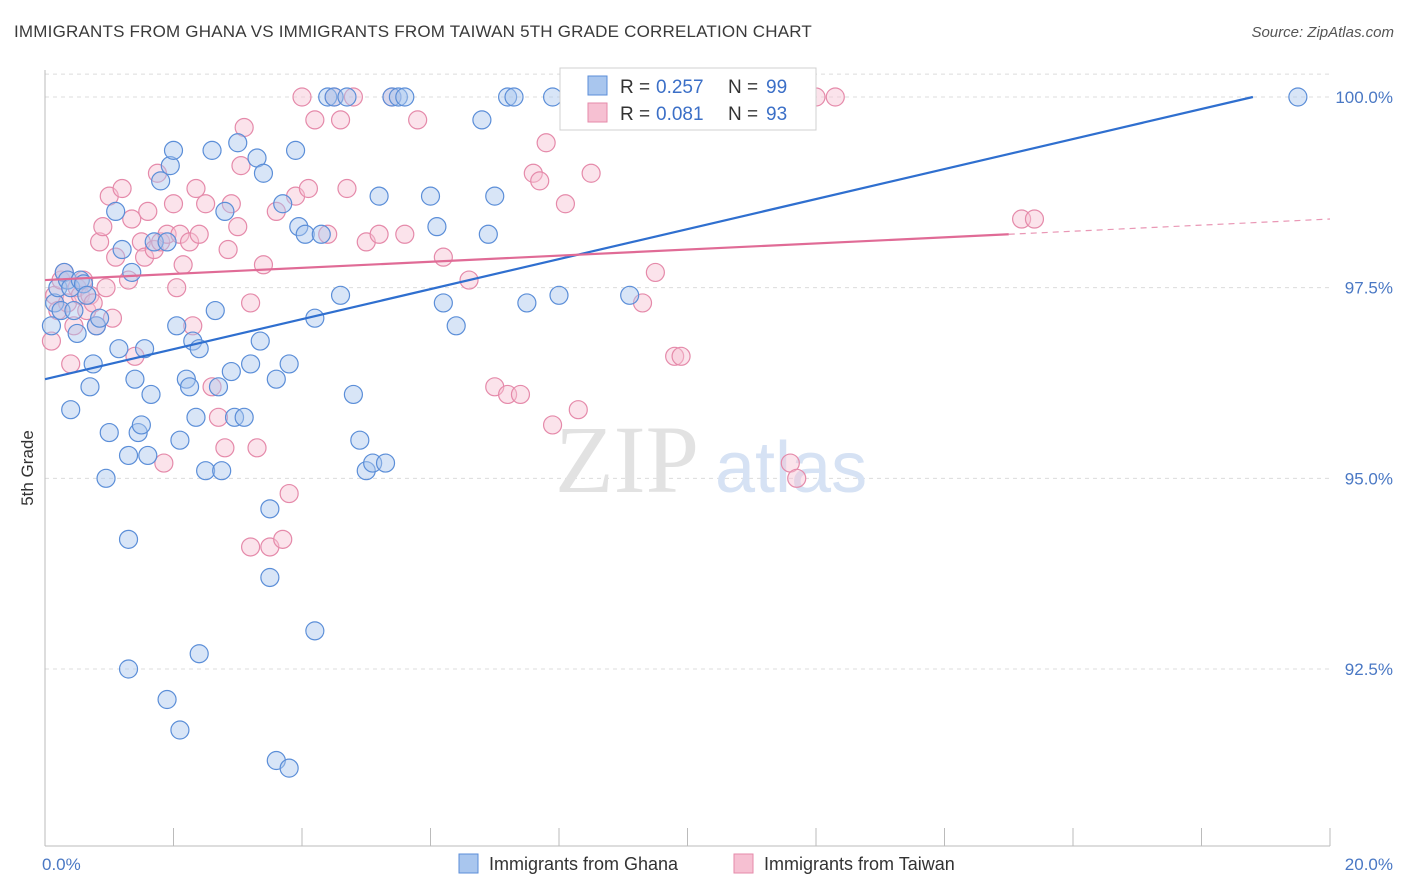 The width and height of the screenshot is (1406, 892). Describe the element at coordinates (584, 864) in the screenshot. I see `bottom-legend-ghana-label: Immigrants from Ghana` at that location.